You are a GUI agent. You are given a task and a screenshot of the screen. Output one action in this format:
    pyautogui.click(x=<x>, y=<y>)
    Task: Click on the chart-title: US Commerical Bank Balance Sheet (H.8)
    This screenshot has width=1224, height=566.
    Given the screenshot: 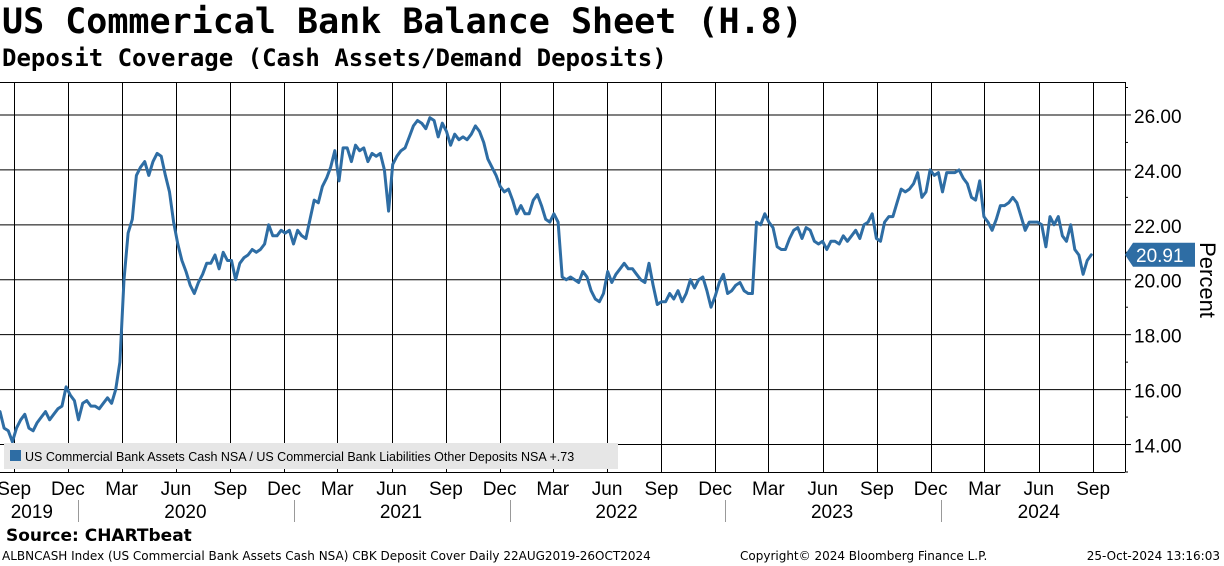 What is the action you would take?
    pyautogui.click(x=402, y=22)
    